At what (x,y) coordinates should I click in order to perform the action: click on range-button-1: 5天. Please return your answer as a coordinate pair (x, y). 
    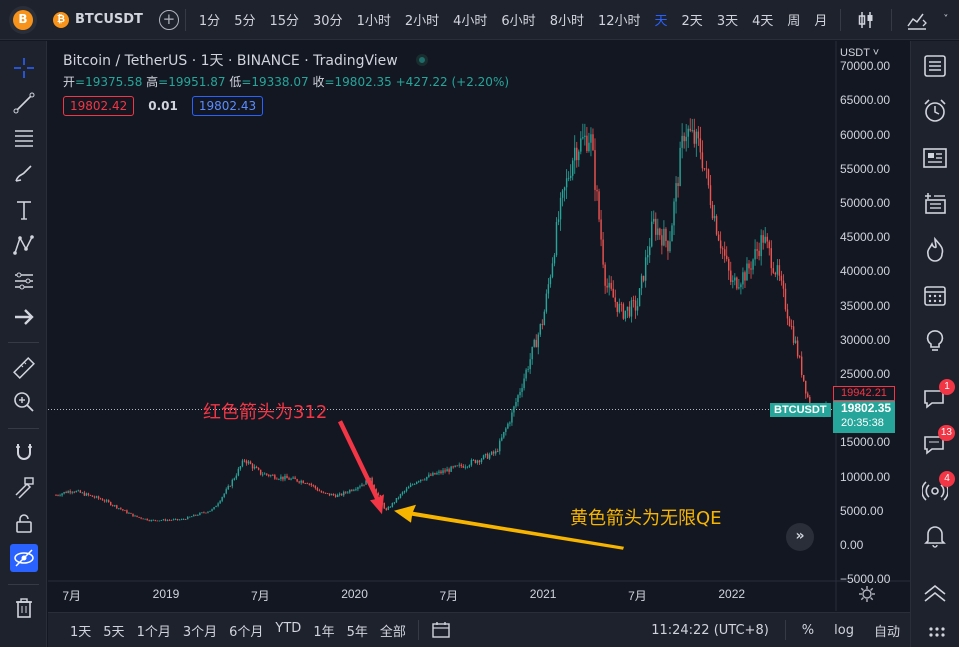
    Looking at the image, I should click on (114, 632).